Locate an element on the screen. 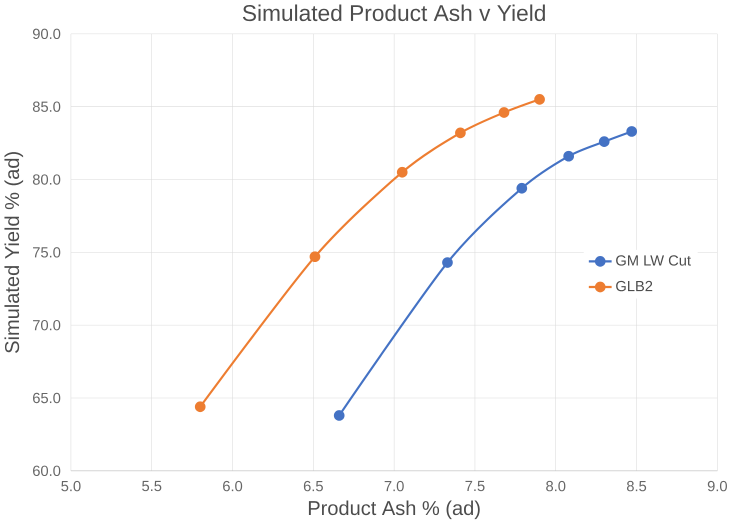 This screenshot has width=732, height=524. x-tick-label: 7.5 is located at coordinates (475, 486).